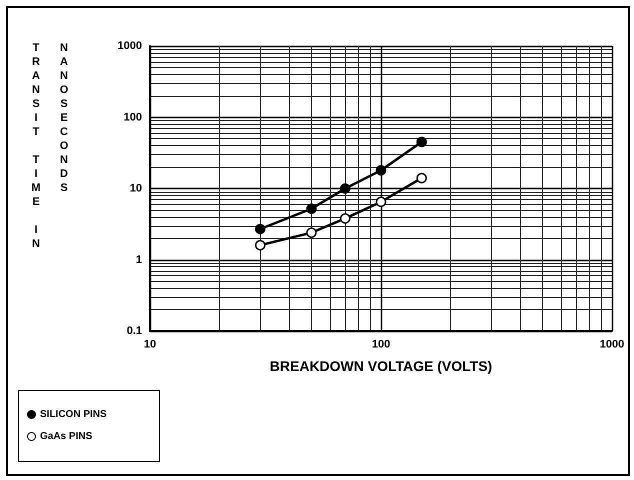 The image size is (634, 480). What do you see at coordinates (612, 344) in the screenshot?
I see `x-tick-label: 1000` at bounding box center [612, 344].